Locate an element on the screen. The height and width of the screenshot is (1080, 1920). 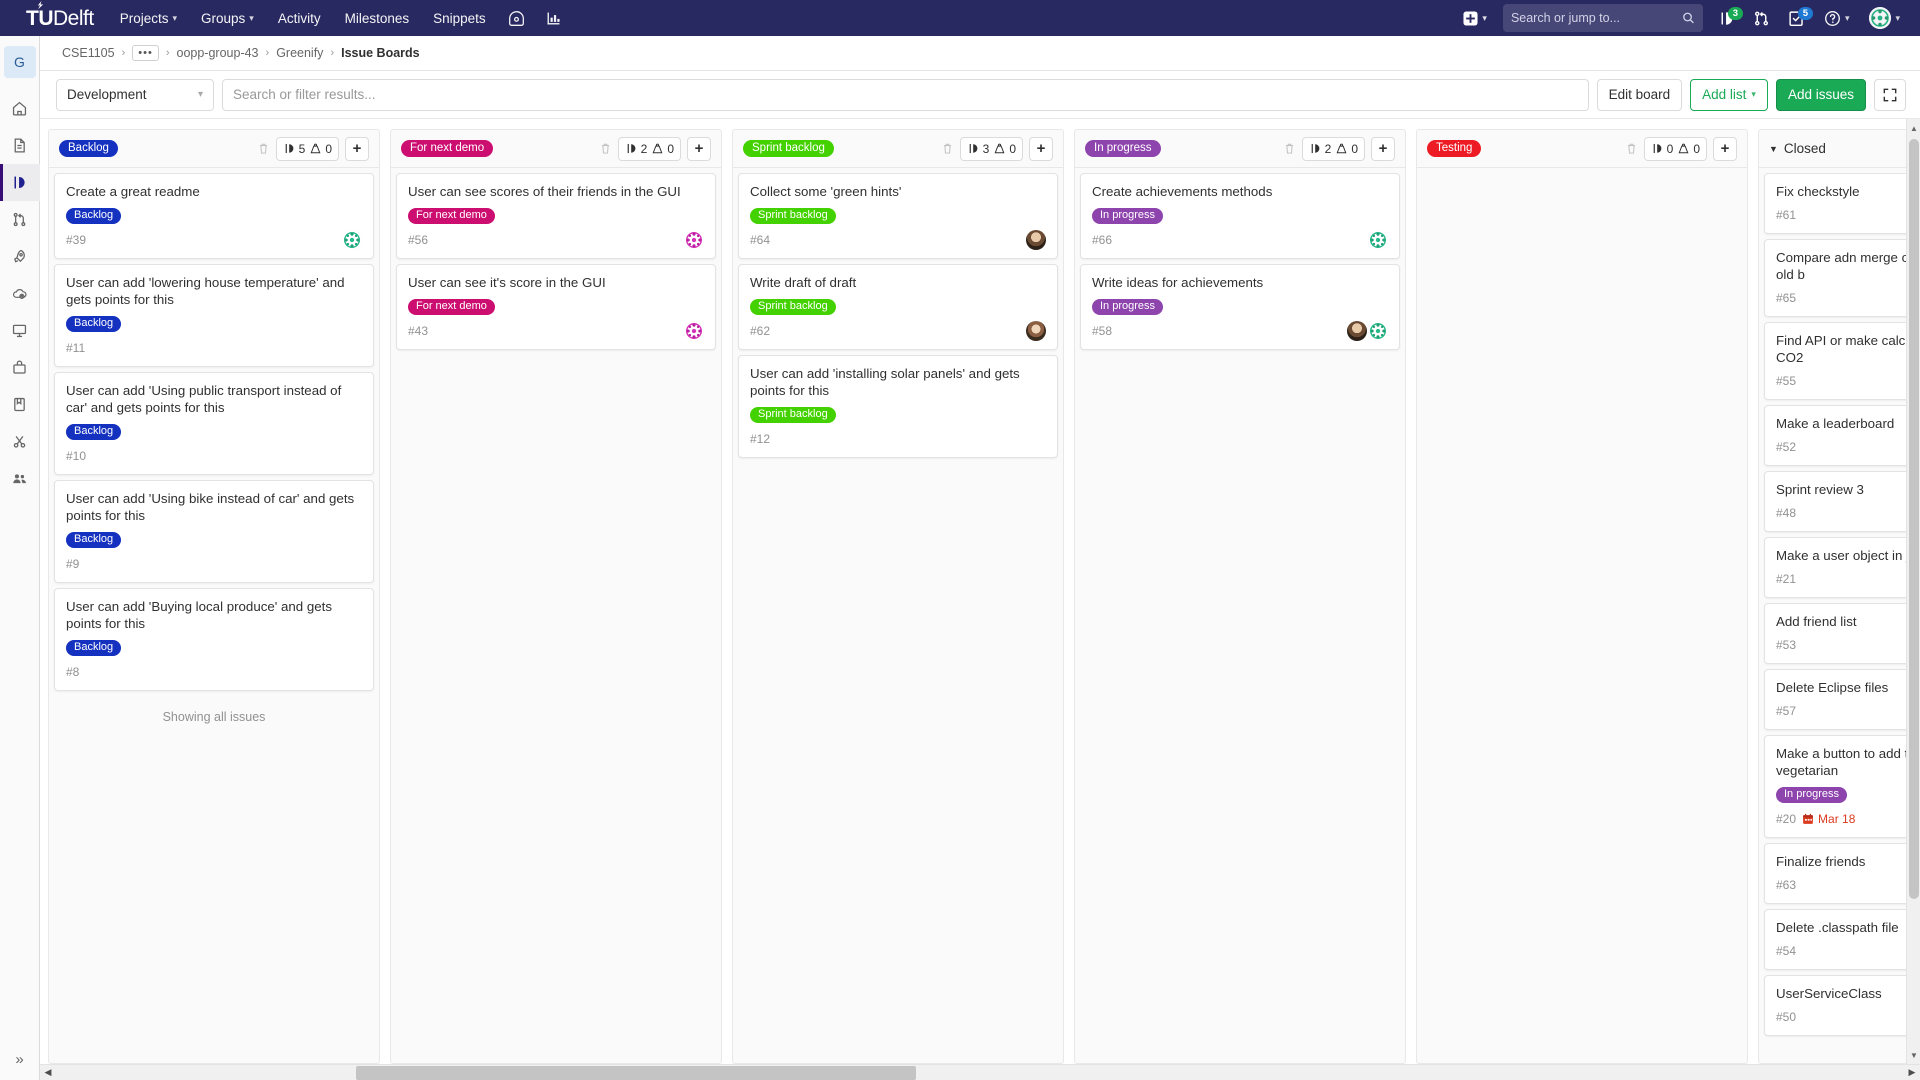
issue-card: UserServiceClass #50 is located at coordinates (1842, 1005).